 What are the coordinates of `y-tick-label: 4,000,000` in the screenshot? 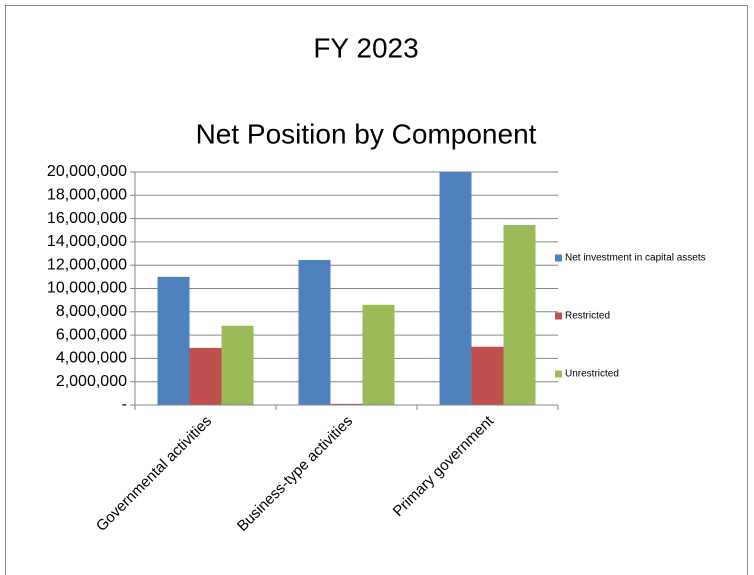 It's located at (91, 358).